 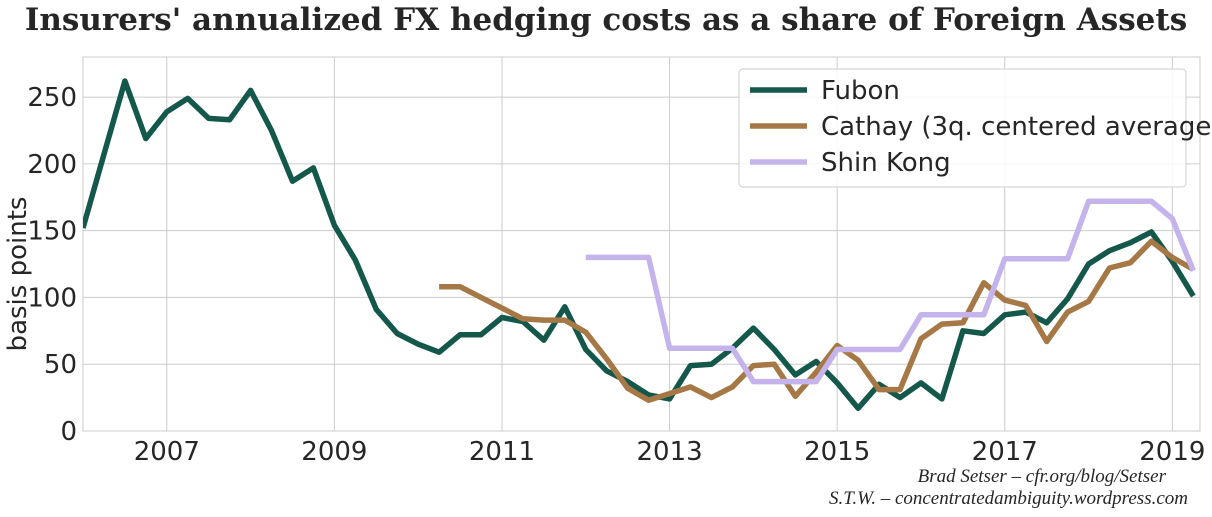 I want to click on y-tick-label: 50, so click(x=60, y=365).